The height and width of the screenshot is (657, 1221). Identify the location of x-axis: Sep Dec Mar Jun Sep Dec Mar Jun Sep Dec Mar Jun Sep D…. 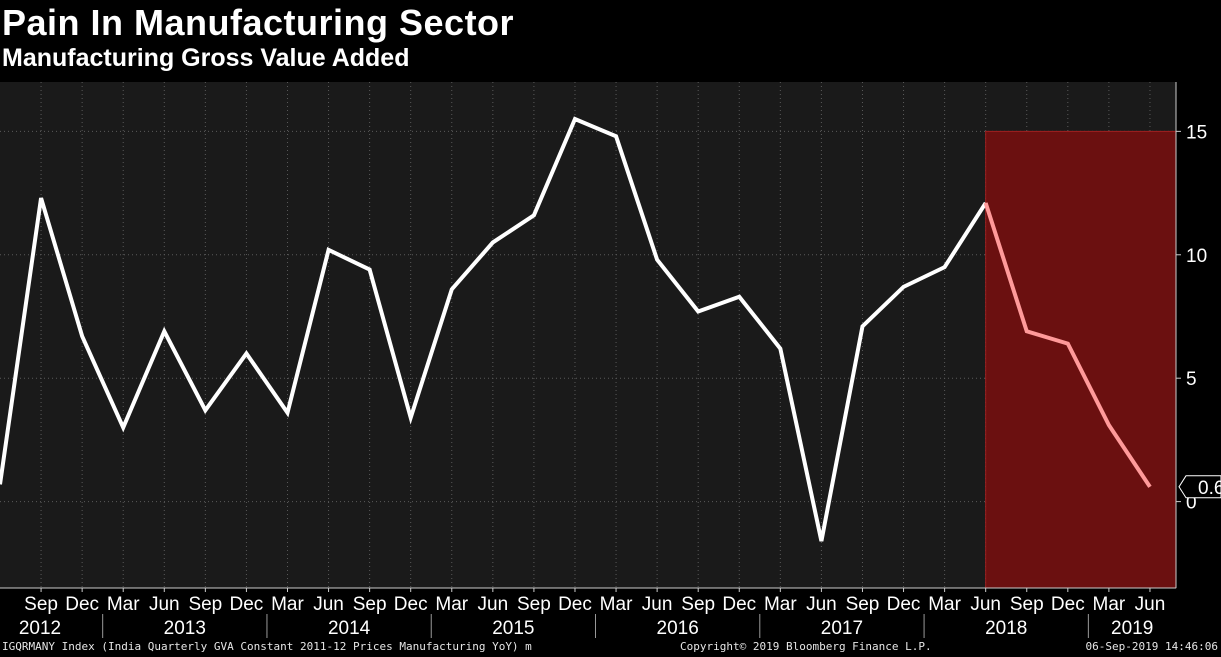
(588, 613).